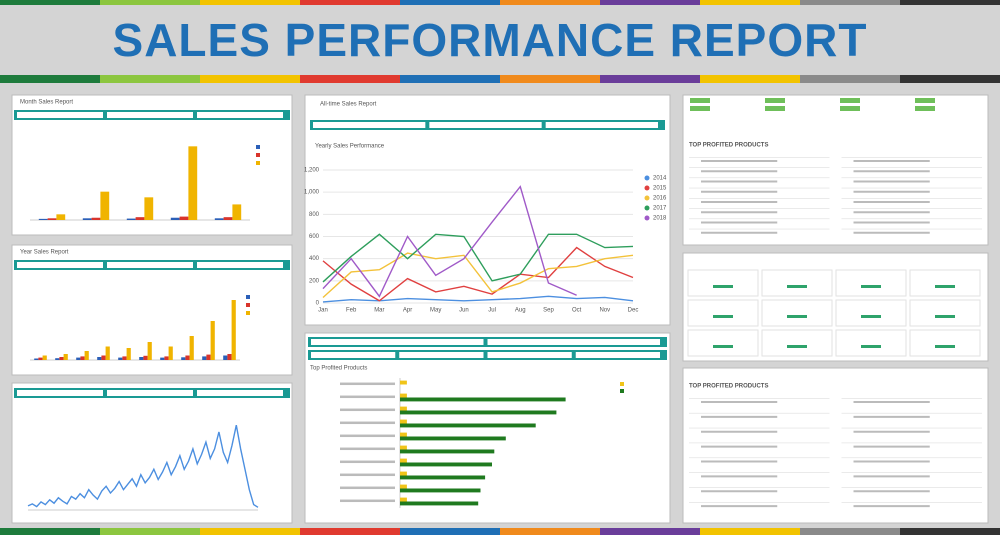 Image resolution: width=1000 pixels, height=535 pixels. Describe the element at coordinates (647, 198) in the screenshot. I see `legend-dot` at that location.